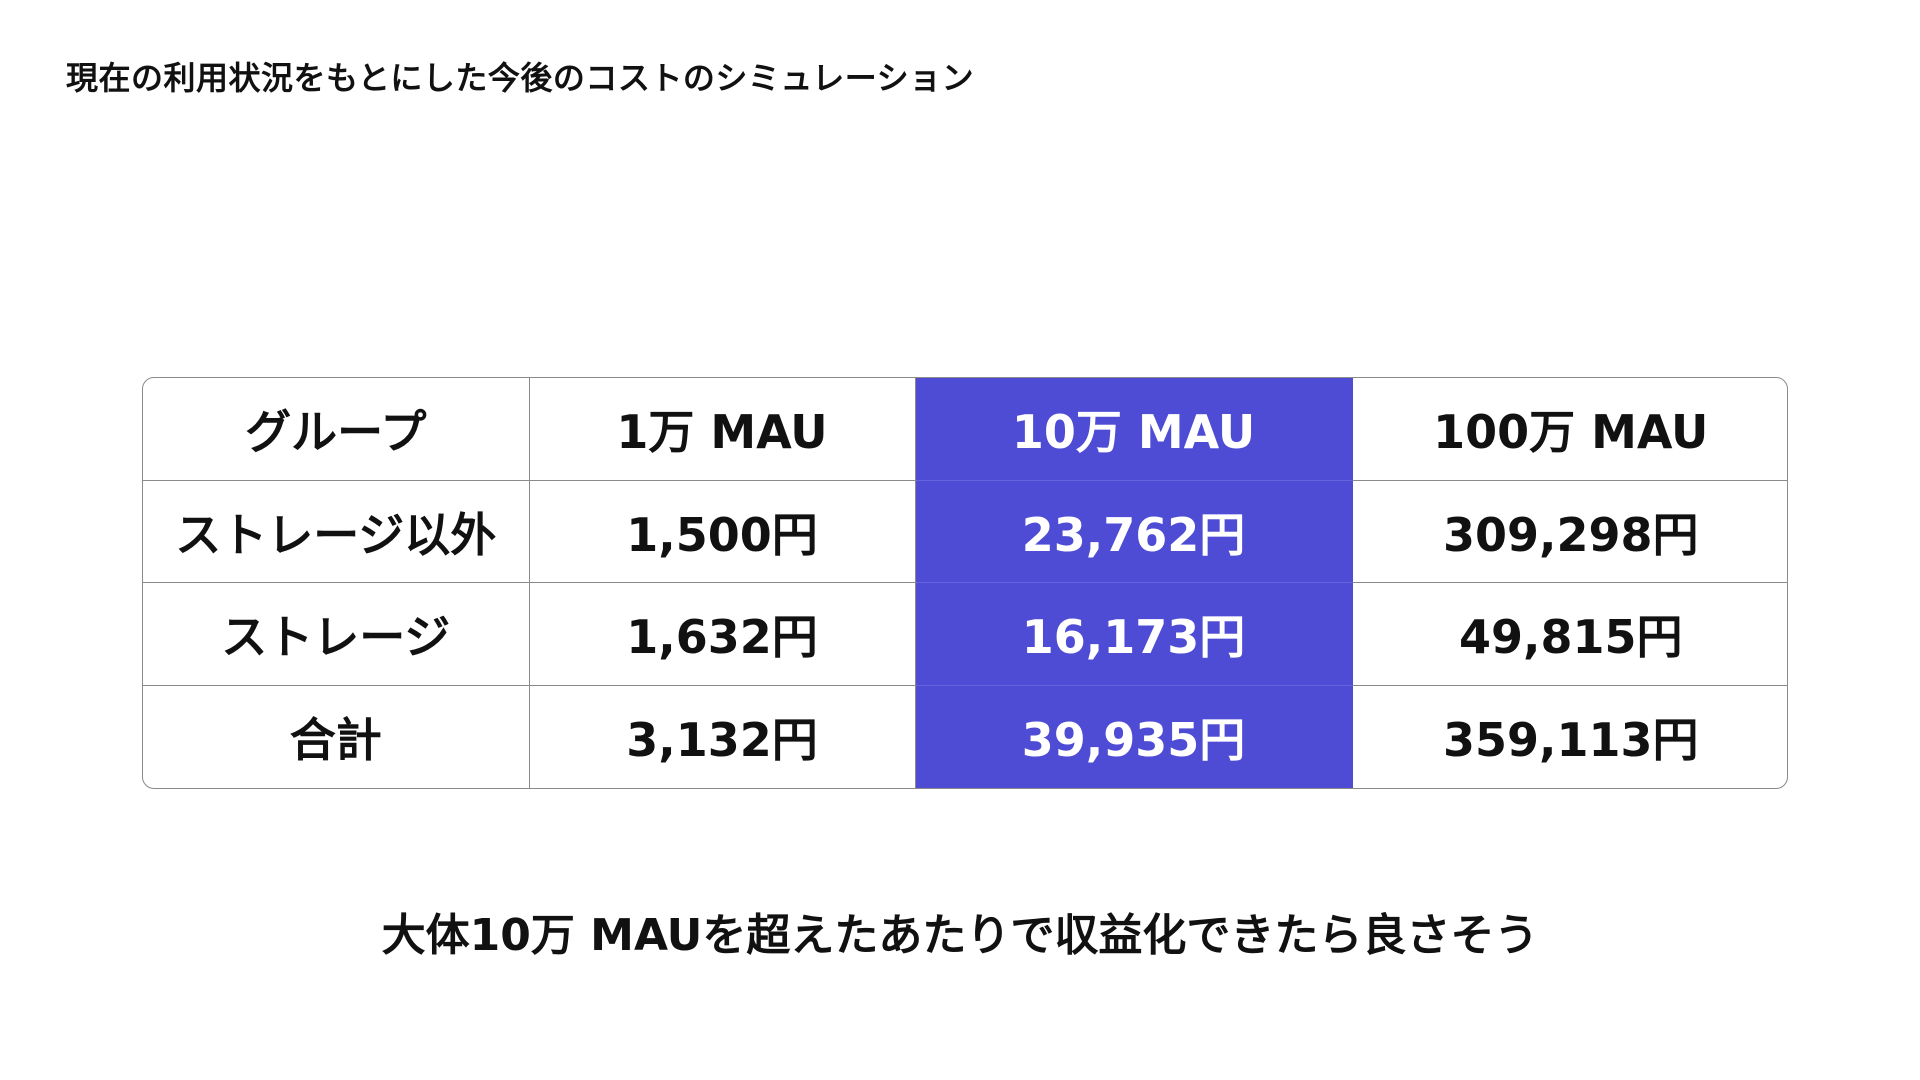 The image size is (1920, 1080). Describe the element at coordinates (1134, 736) in the screenshot. I see `table-cell-highlighted: 39,935円` at that location.